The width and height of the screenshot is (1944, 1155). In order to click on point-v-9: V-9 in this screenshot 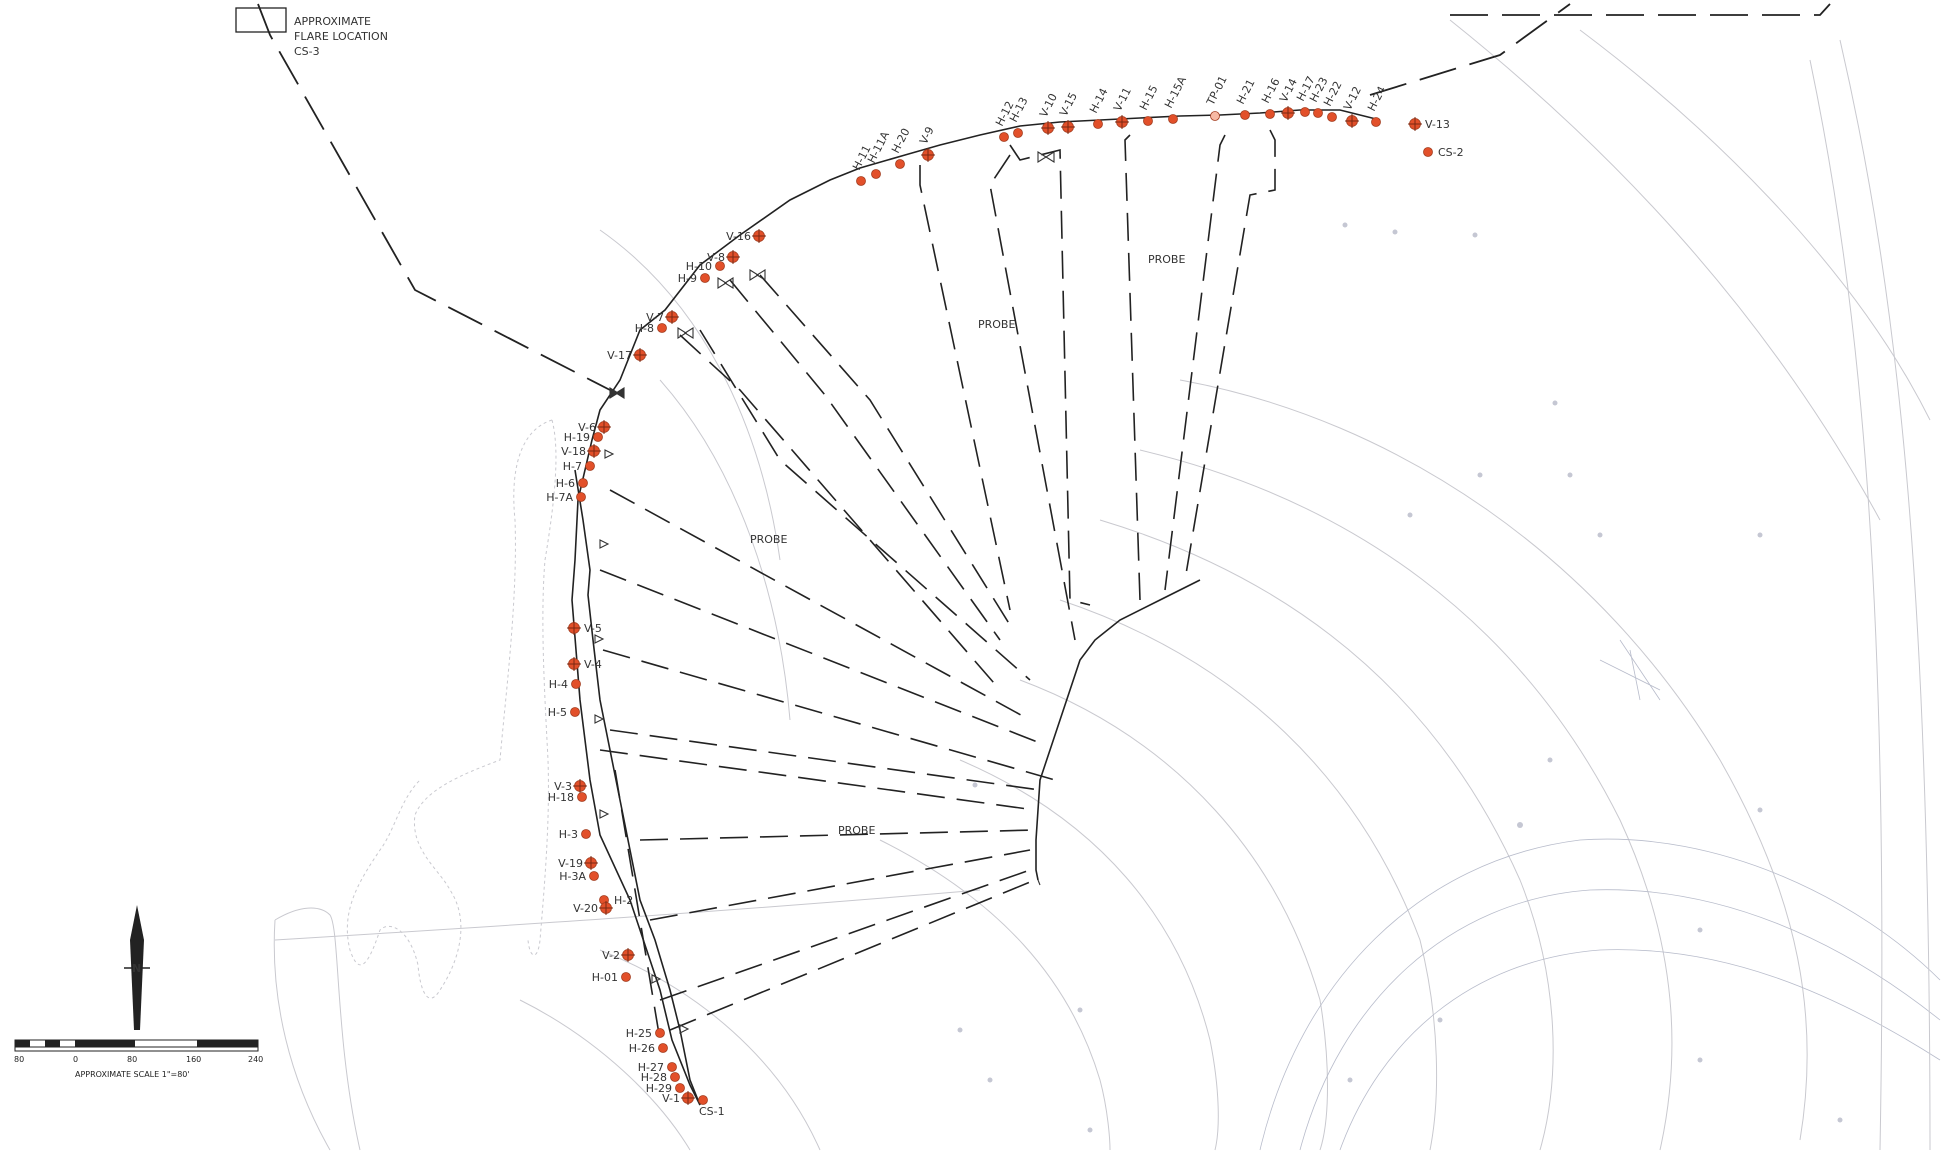, I will do `click(927, 143)`.